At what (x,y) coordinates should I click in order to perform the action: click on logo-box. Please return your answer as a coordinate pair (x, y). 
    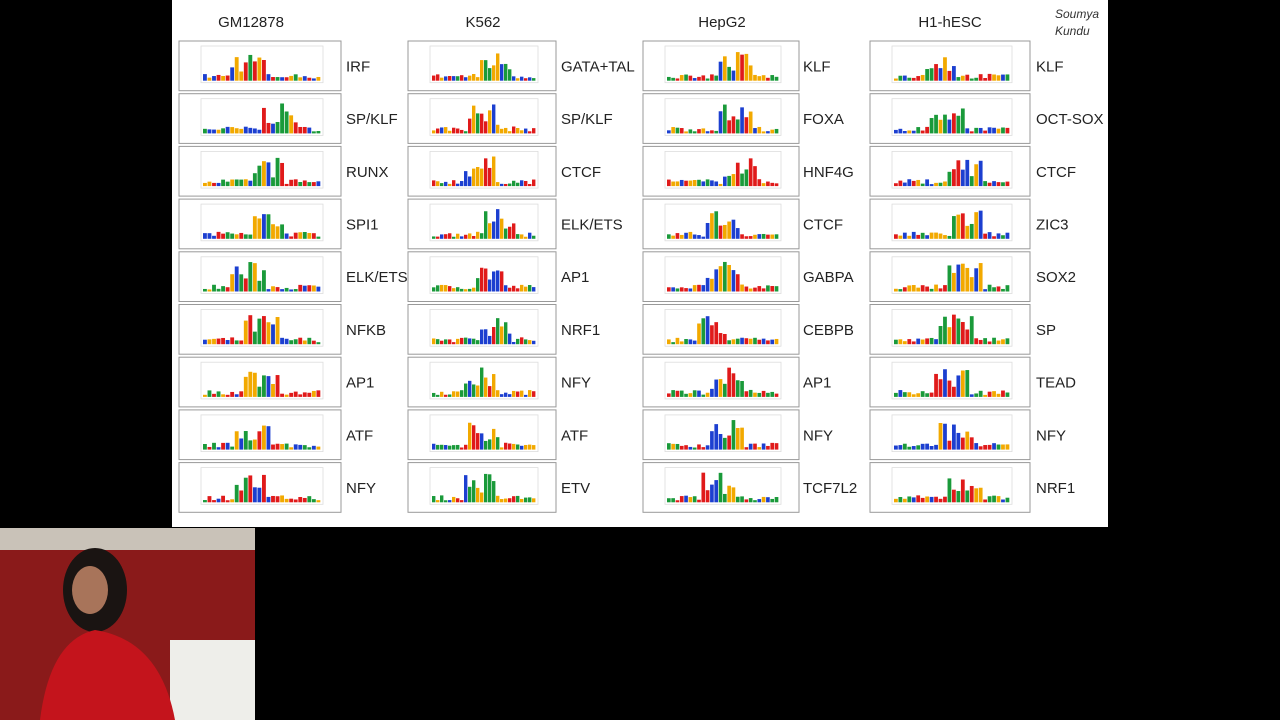
    Looking at the image, I should click on (260, 382).